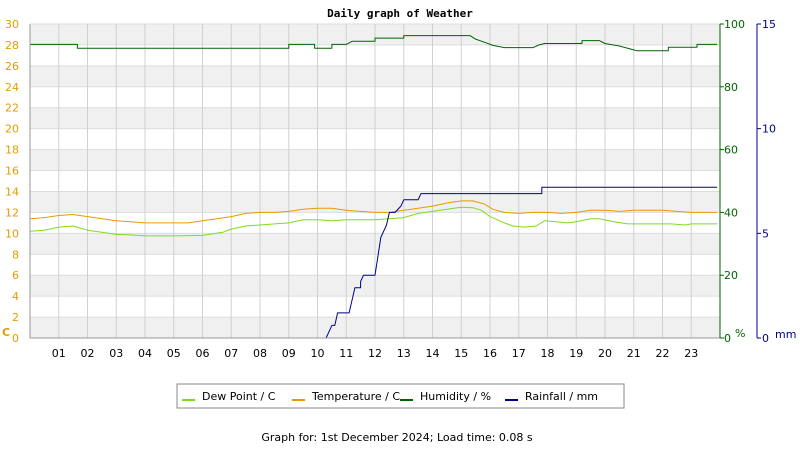 The image size is (800, 450). I want to click on series-line-dew, so click(373, 221).